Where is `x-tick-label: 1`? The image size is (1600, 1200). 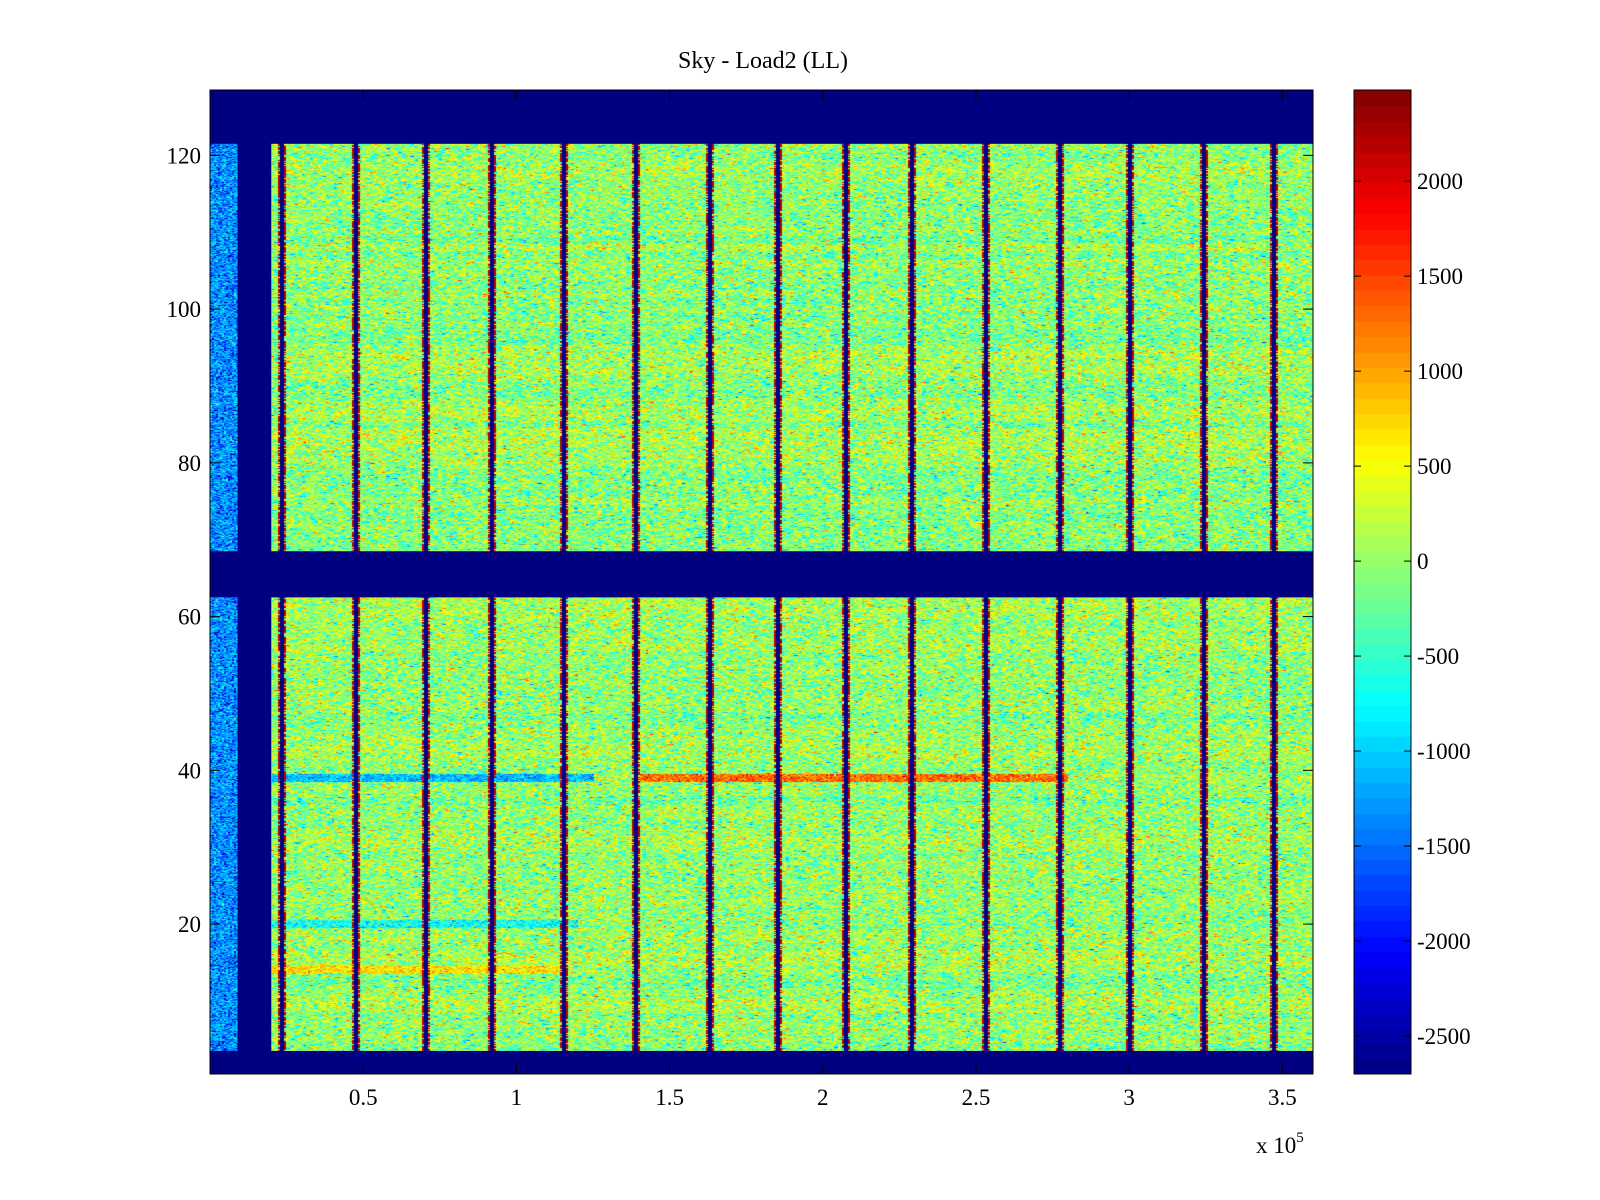
x-tick-label: 1 is located at coordinates (517, 1097).